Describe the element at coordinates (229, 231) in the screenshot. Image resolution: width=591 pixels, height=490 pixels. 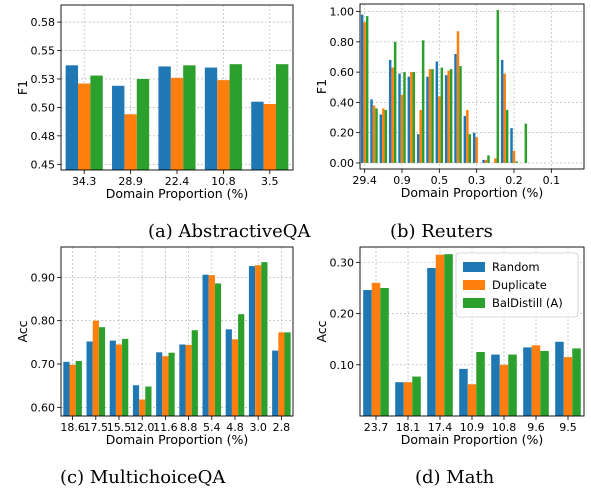
I see `panel-caption: (a) AbstractiveQA` at that location.